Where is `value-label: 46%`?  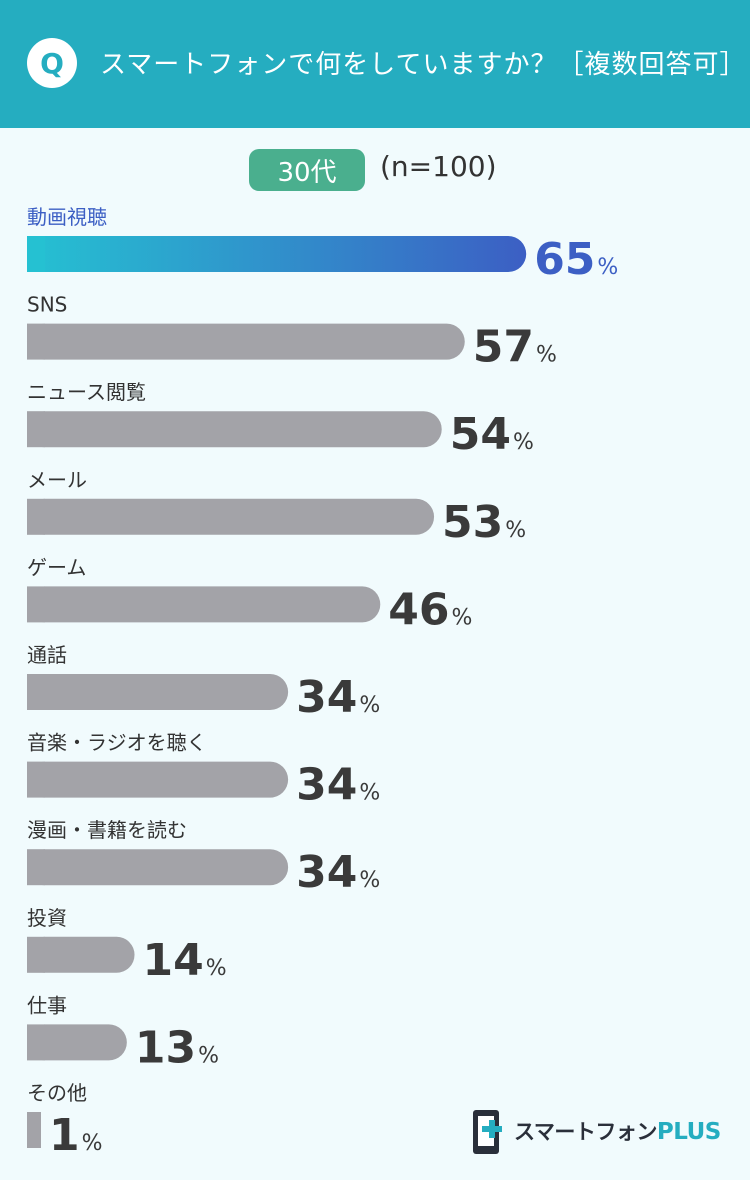
value-label: 46% is located at coordinates (430, 609).